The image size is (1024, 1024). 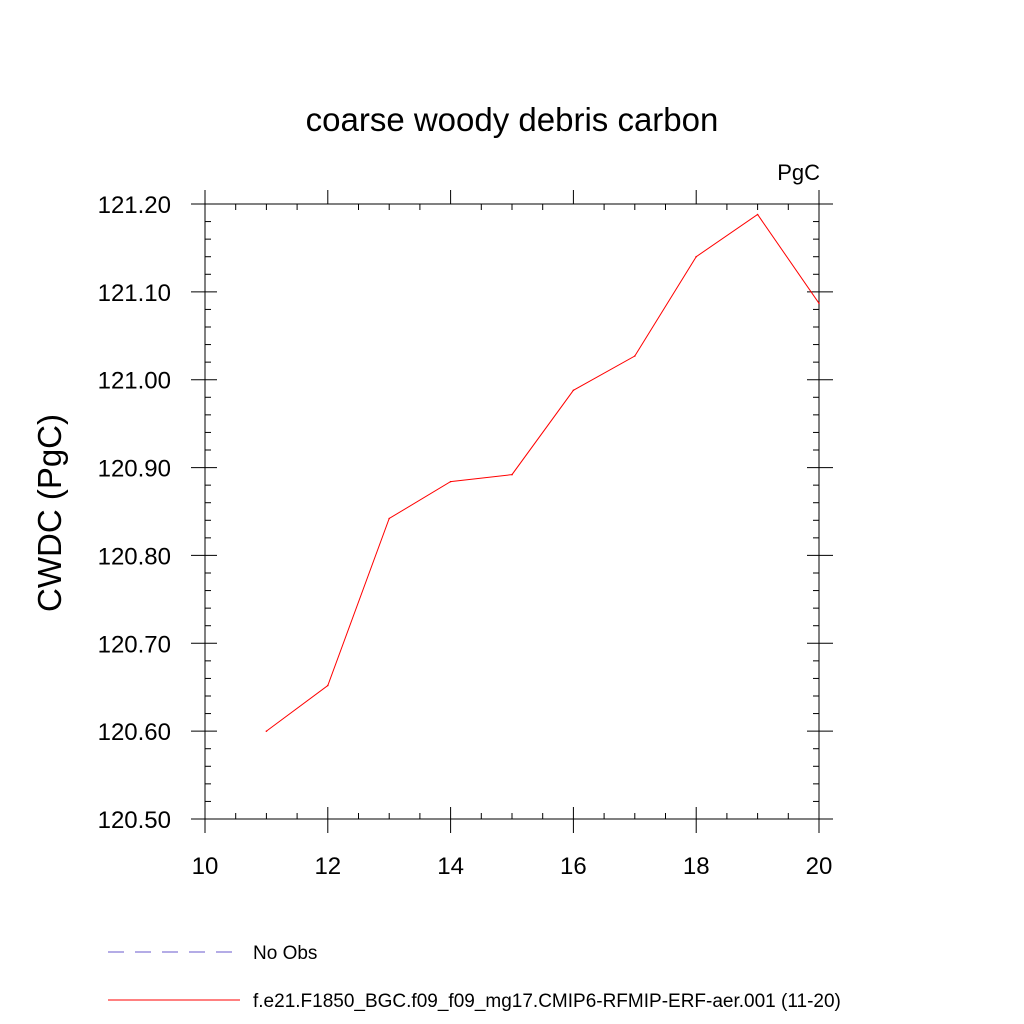 I want to click on legend-label: No Obs, so click(x=285, y=953).